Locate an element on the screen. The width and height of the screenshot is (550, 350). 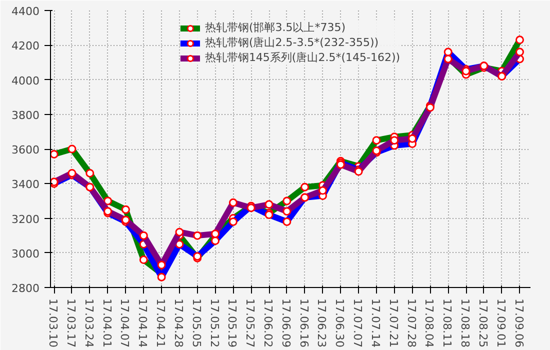
x-tick-label: 17.04.01 is located at coordinates (107, 323).